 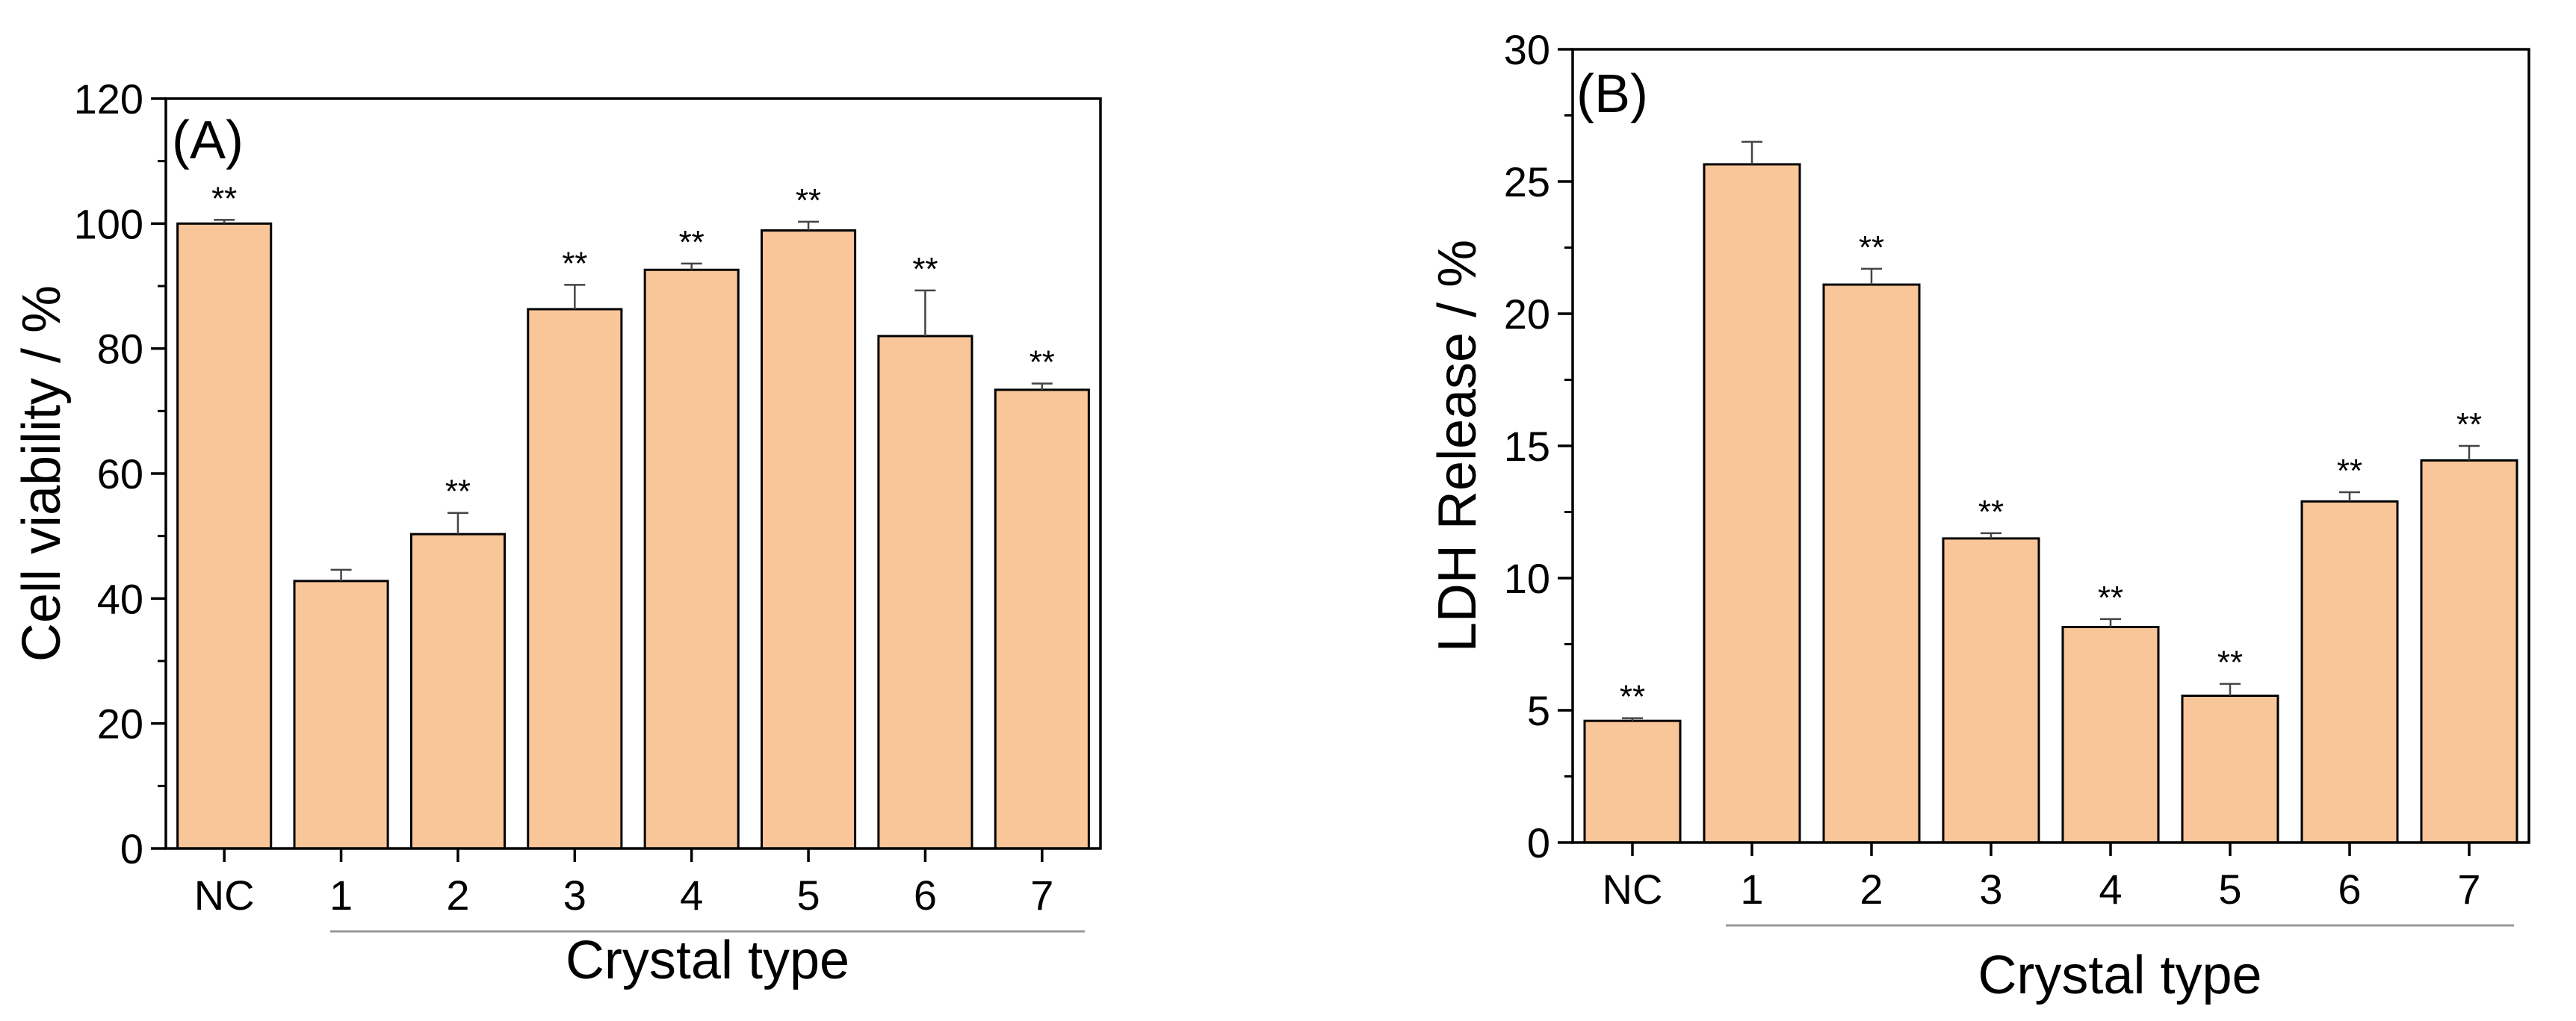 What do you see at coordinates (1527, 578) in the screenshot?
I see `y-tick-label: 10` at bounding box center [1527, 578].